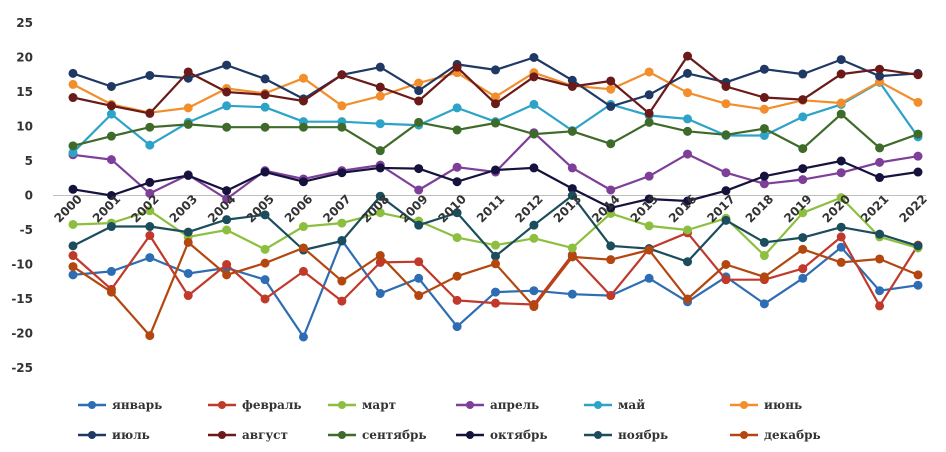 This screenshot has height=452, width=946. Describe the element at coordinates (913, 209) in the screenshot. I see `x-tick-label: 2022` at that location.